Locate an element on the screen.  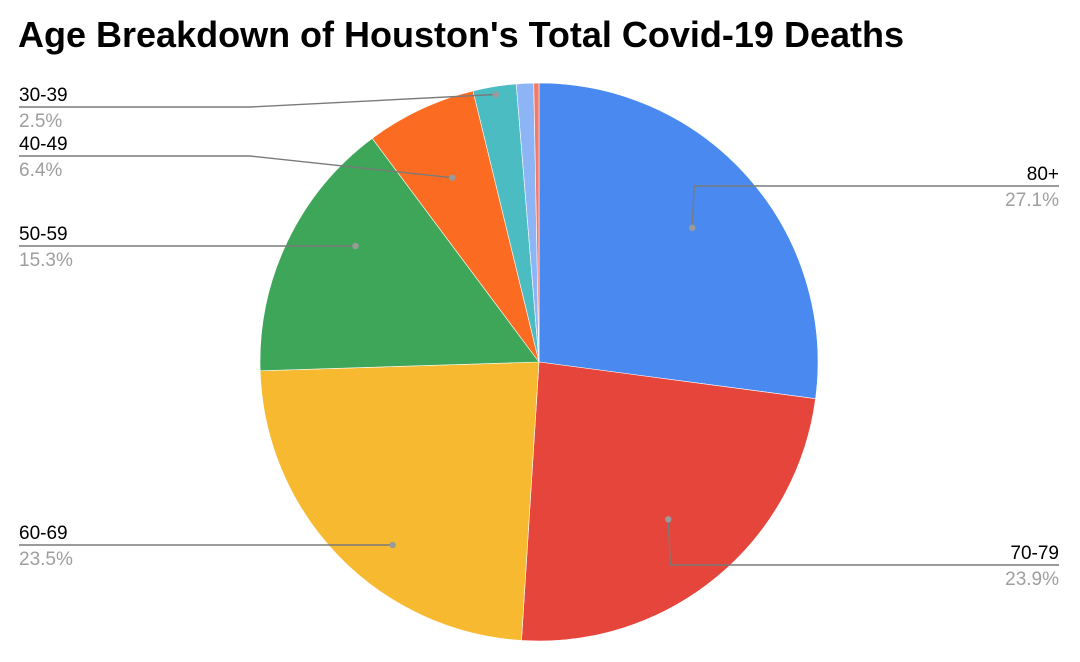
slice-percent: 23.9% is located at coordinates (1032, 579).